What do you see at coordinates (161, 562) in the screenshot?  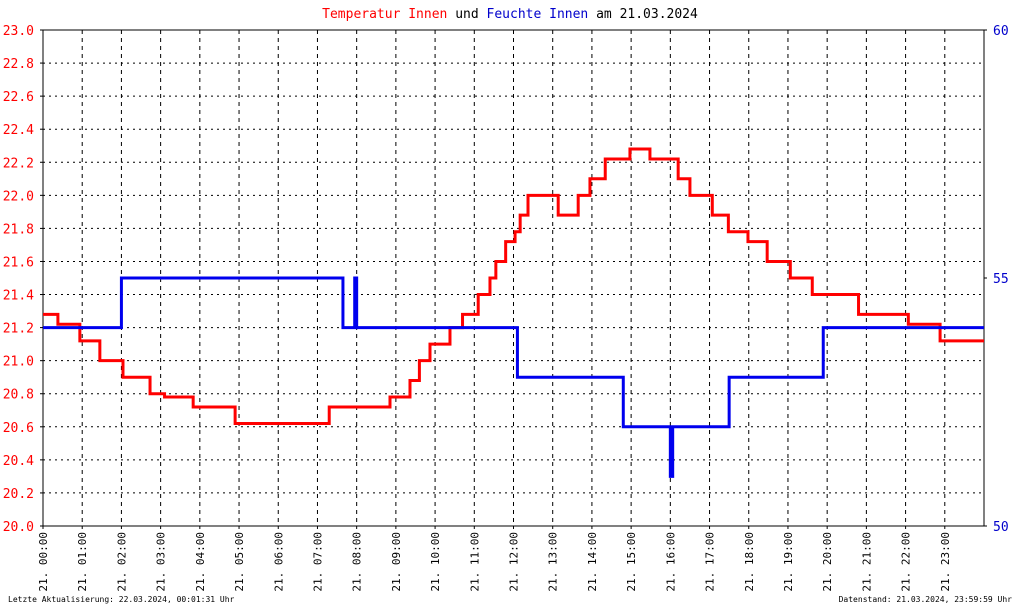 I see `x-tick-label: 21. 03:00` at bounding box center [161, 562].